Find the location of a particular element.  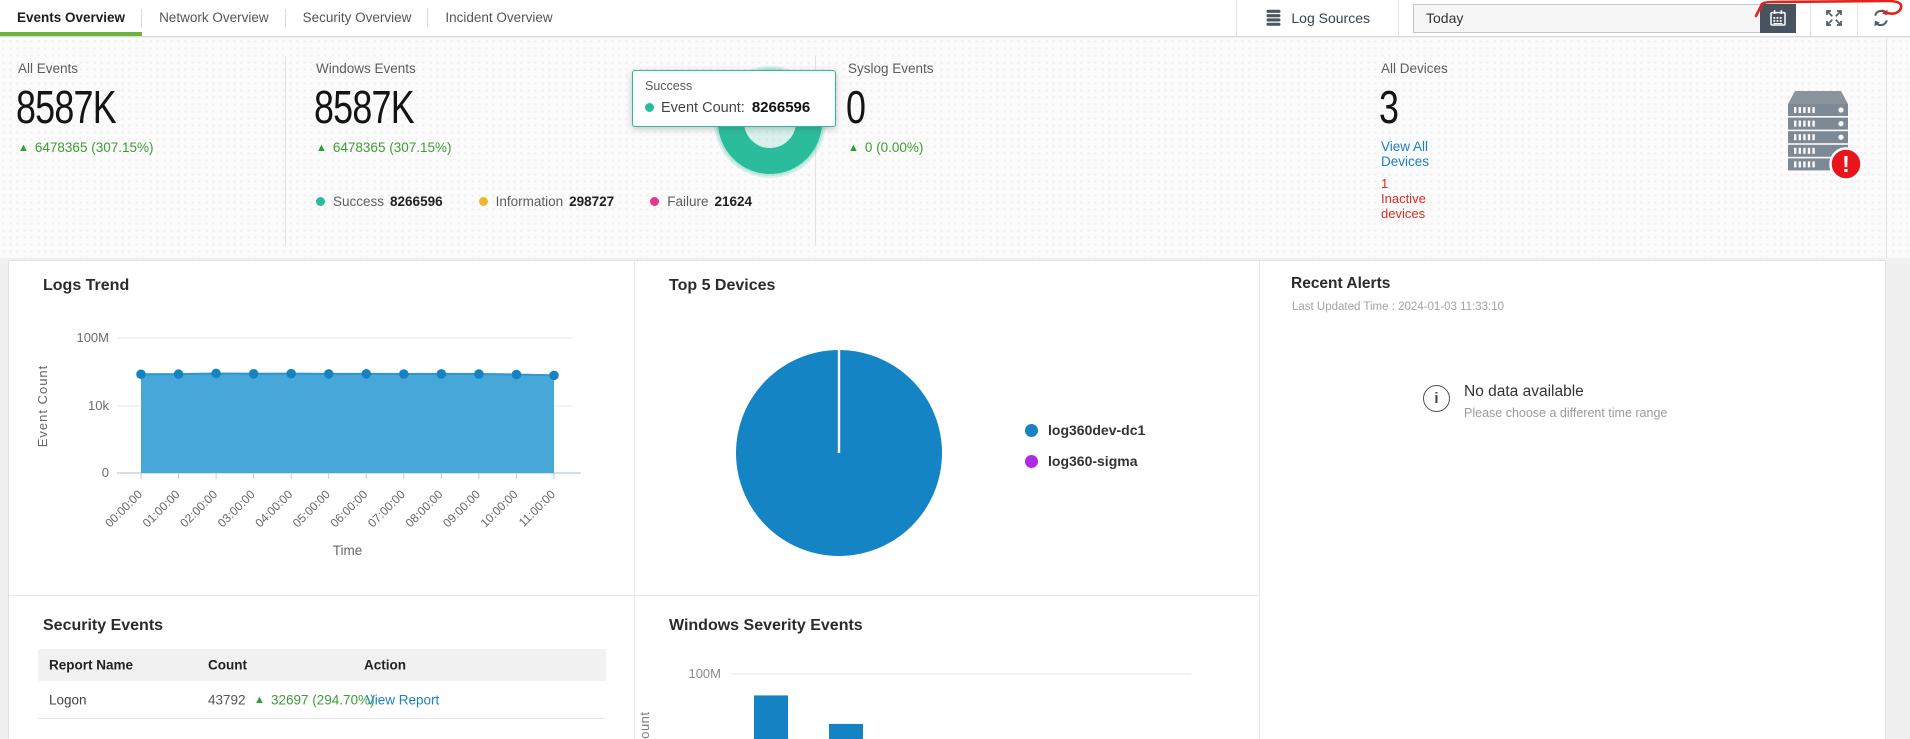

svg-text: 0 is located at coordinates (105, 472).